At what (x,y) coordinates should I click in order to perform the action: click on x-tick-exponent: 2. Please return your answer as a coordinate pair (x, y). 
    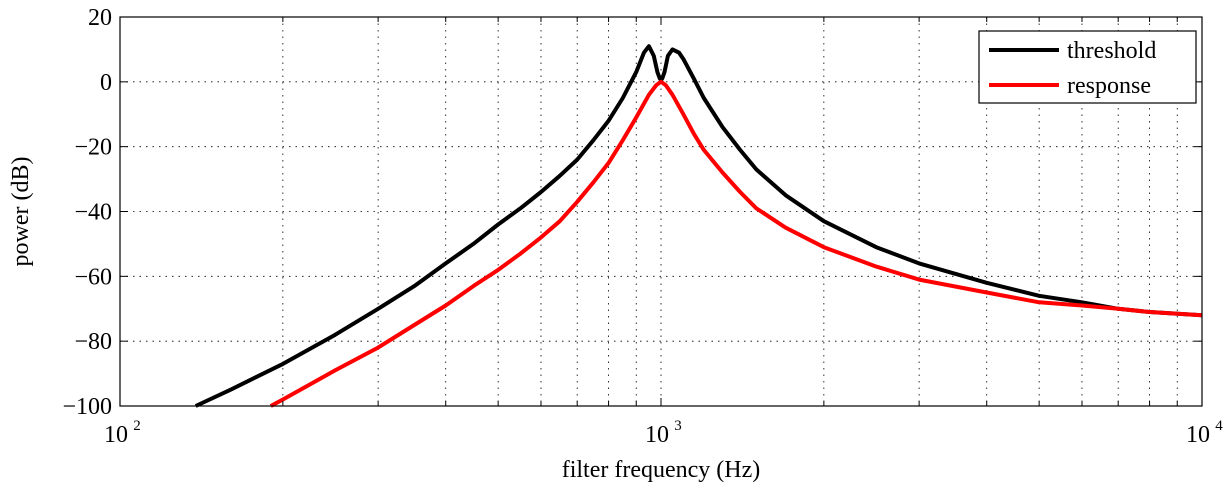
    Looking at the image, I should click on (137, 426).